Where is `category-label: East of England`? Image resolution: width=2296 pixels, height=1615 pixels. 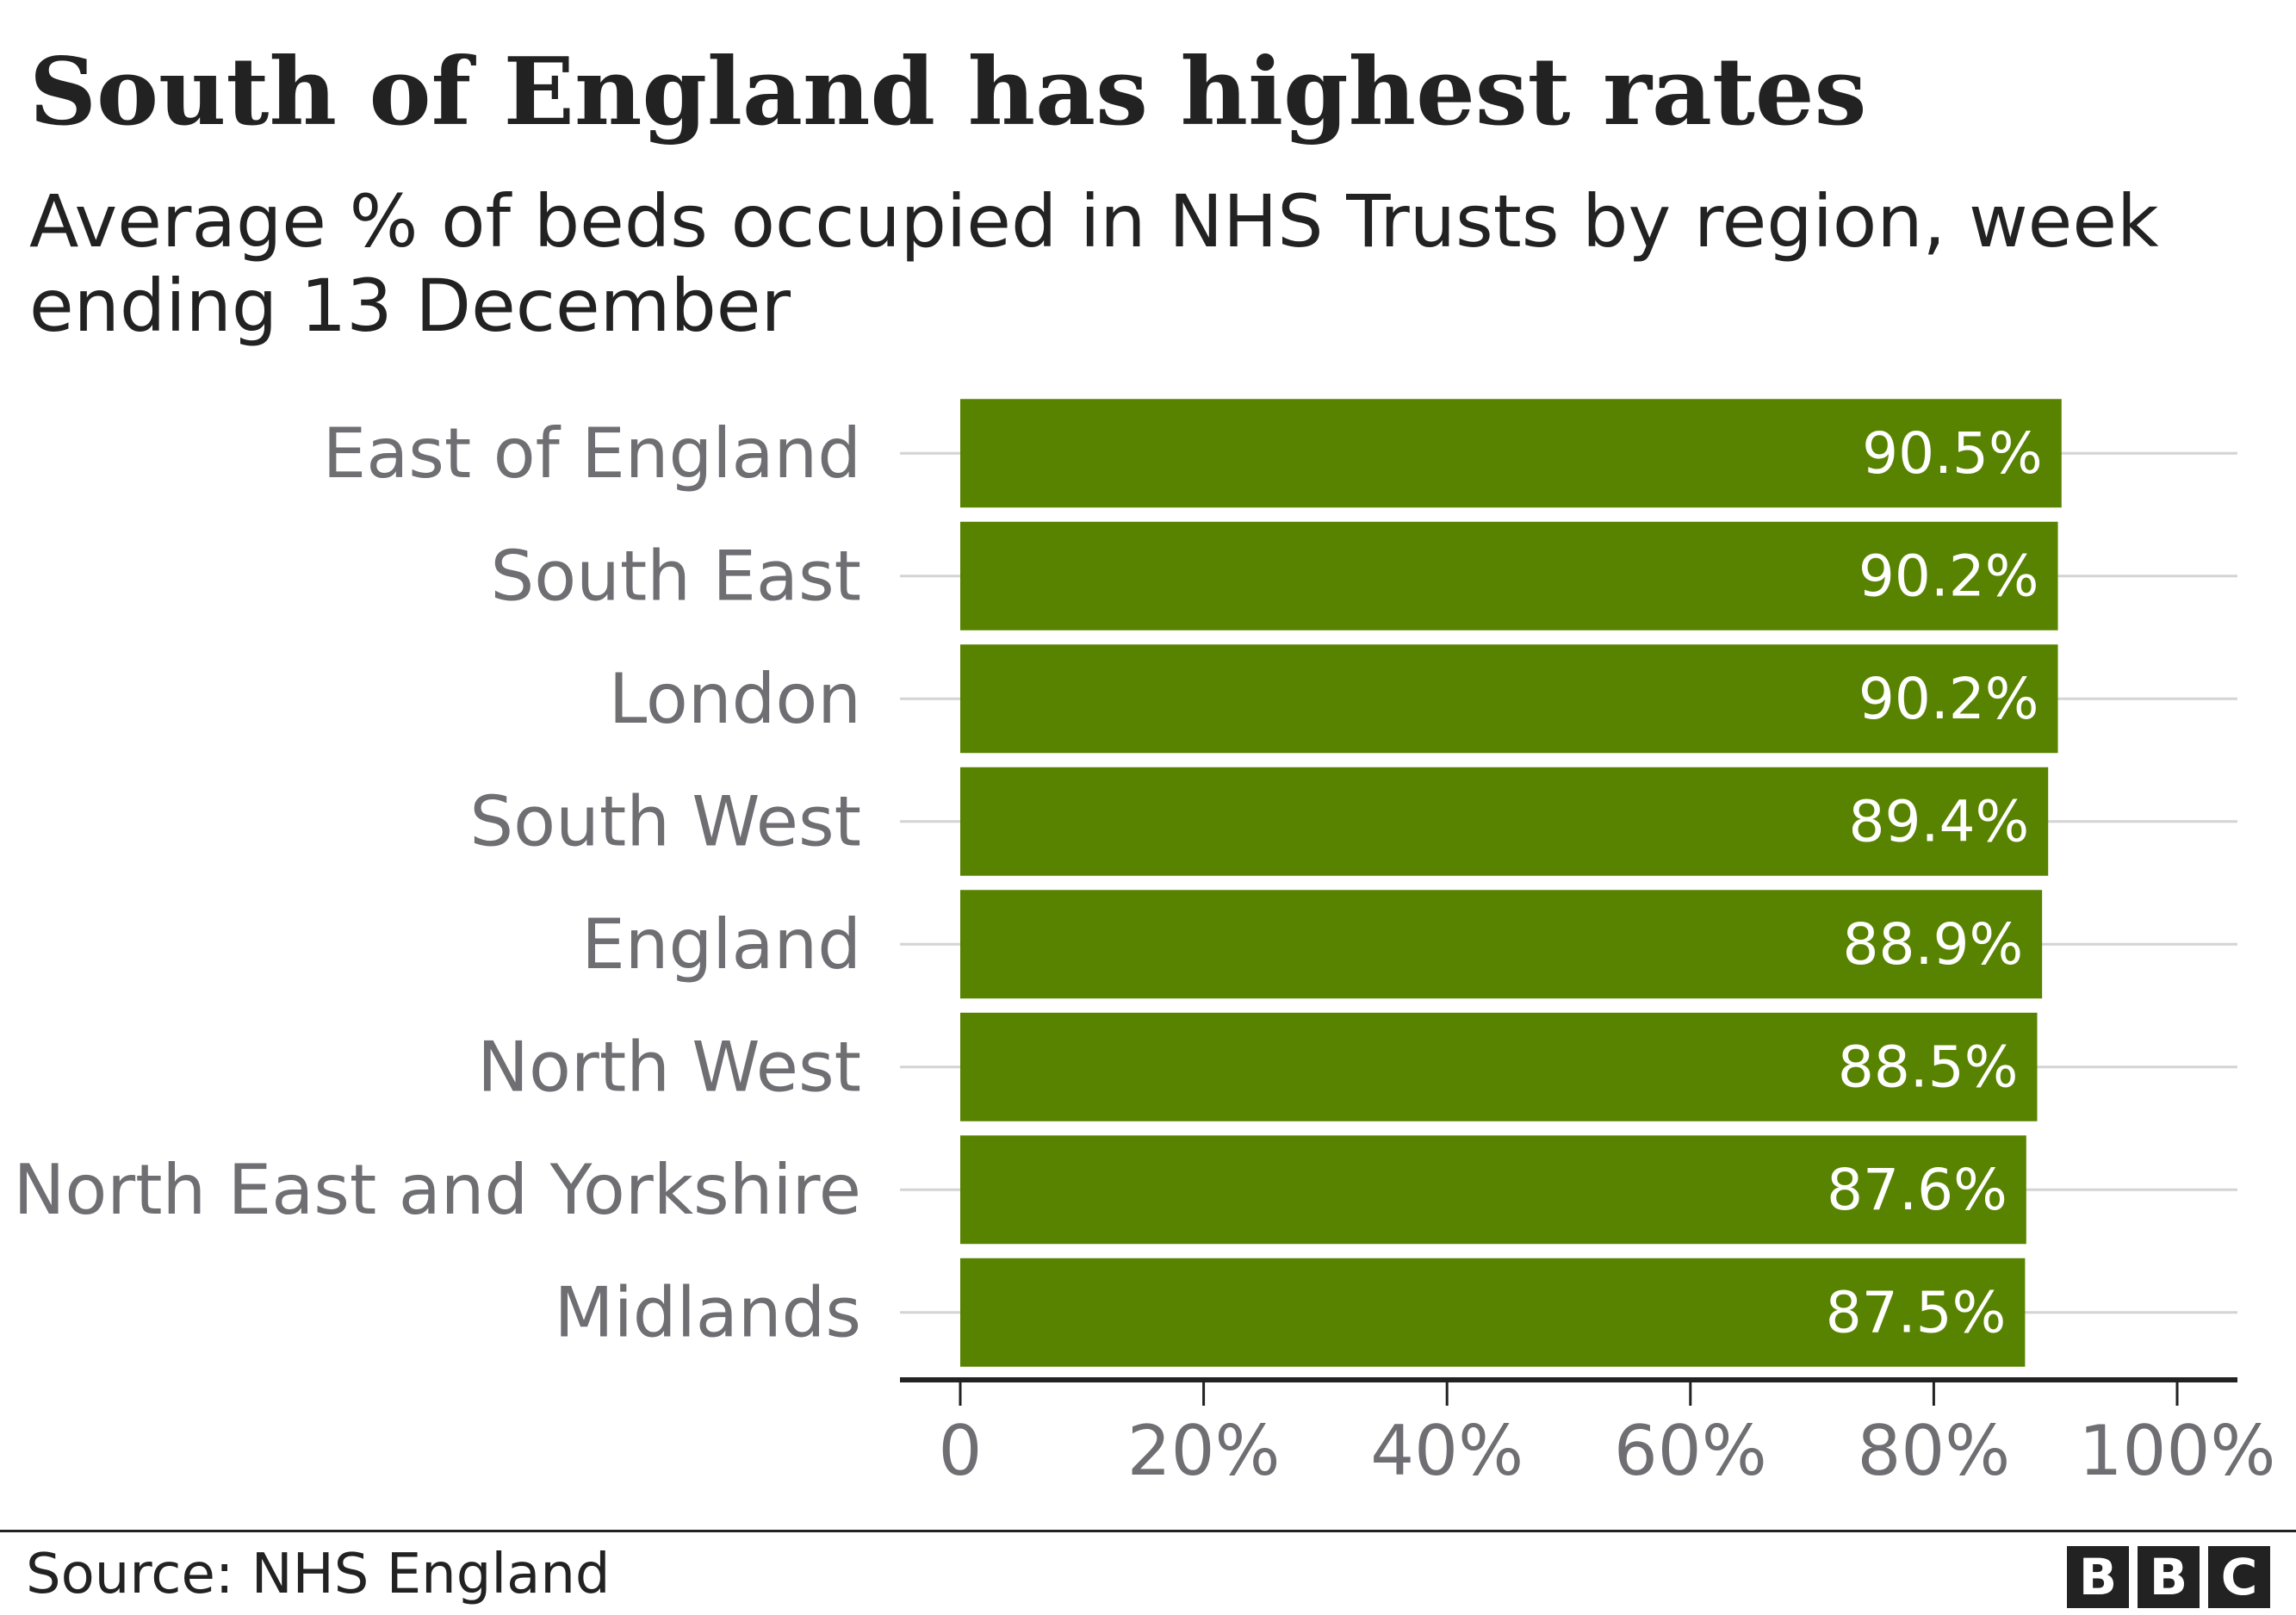 category-label: East of England is located at coordinates (592, 453).